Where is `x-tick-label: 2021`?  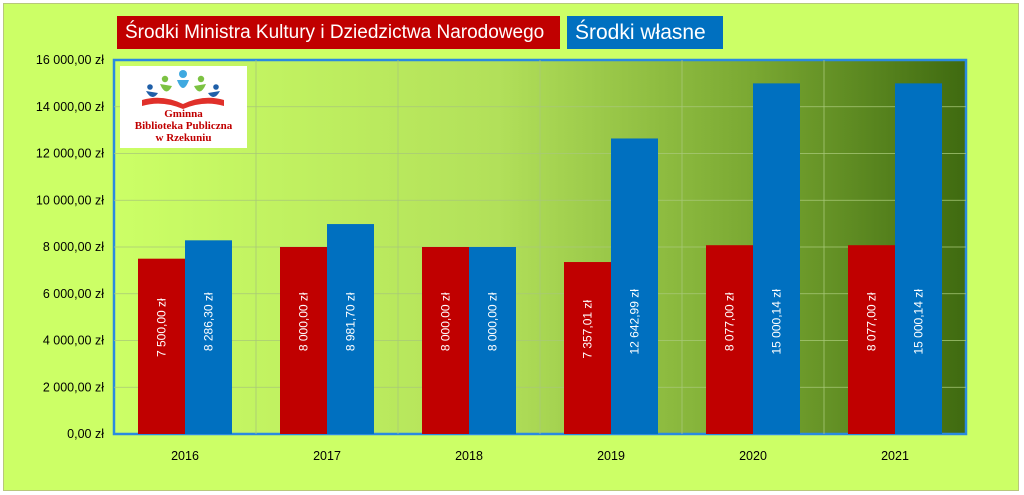
x-tick-label: 2021 is located at coordinates (895, 456).